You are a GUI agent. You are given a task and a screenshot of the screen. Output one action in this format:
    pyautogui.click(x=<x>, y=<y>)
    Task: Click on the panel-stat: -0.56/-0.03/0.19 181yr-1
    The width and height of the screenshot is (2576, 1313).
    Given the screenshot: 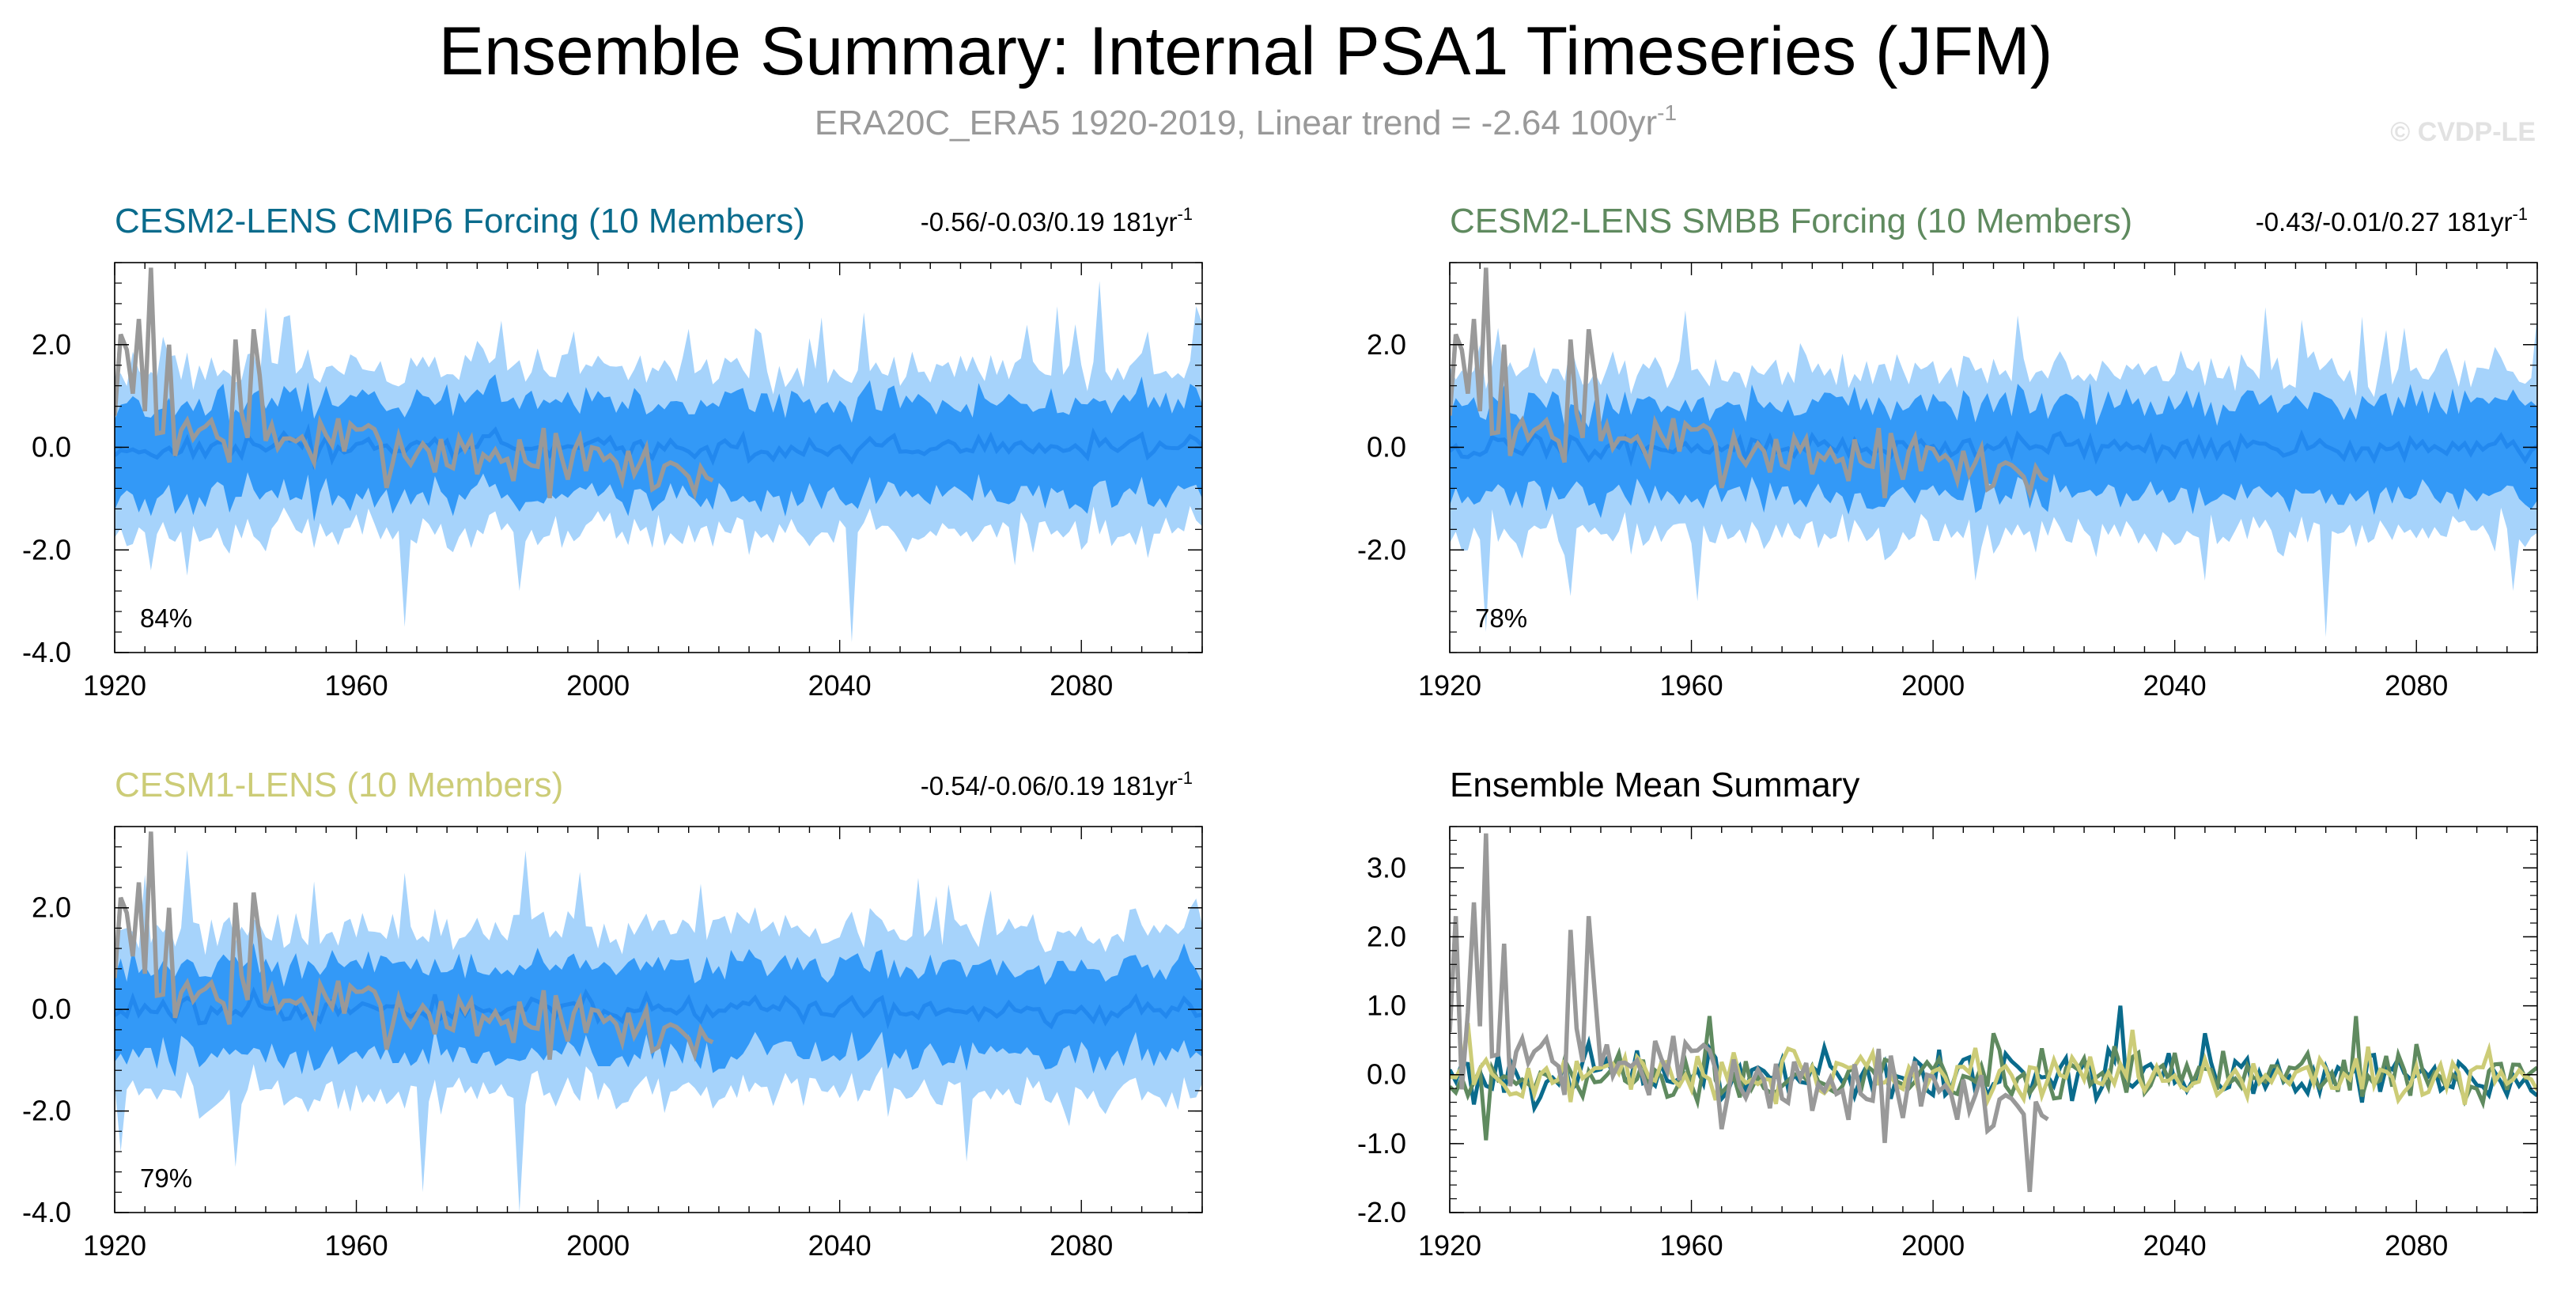 What is the action you would take?
    pyautogui.click(x=1057, y=220)
    